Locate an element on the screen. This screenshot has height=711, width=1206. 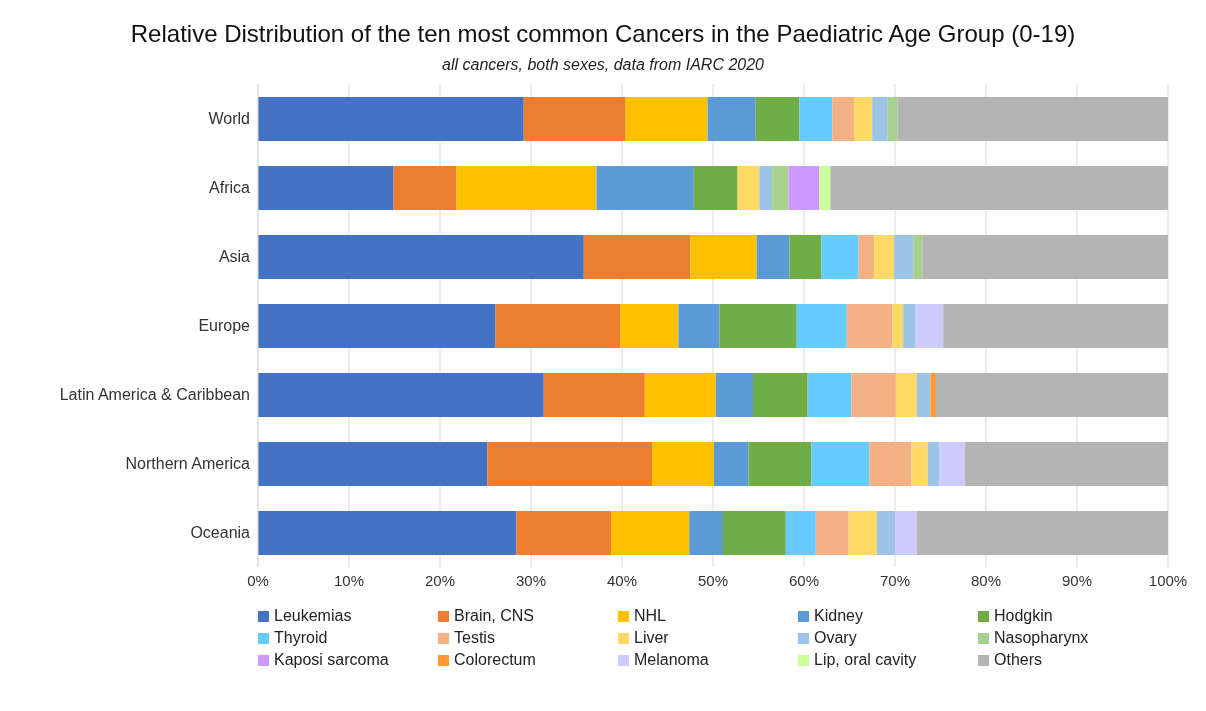
x-tick-label: 0% is located at coordinates (258, 580).